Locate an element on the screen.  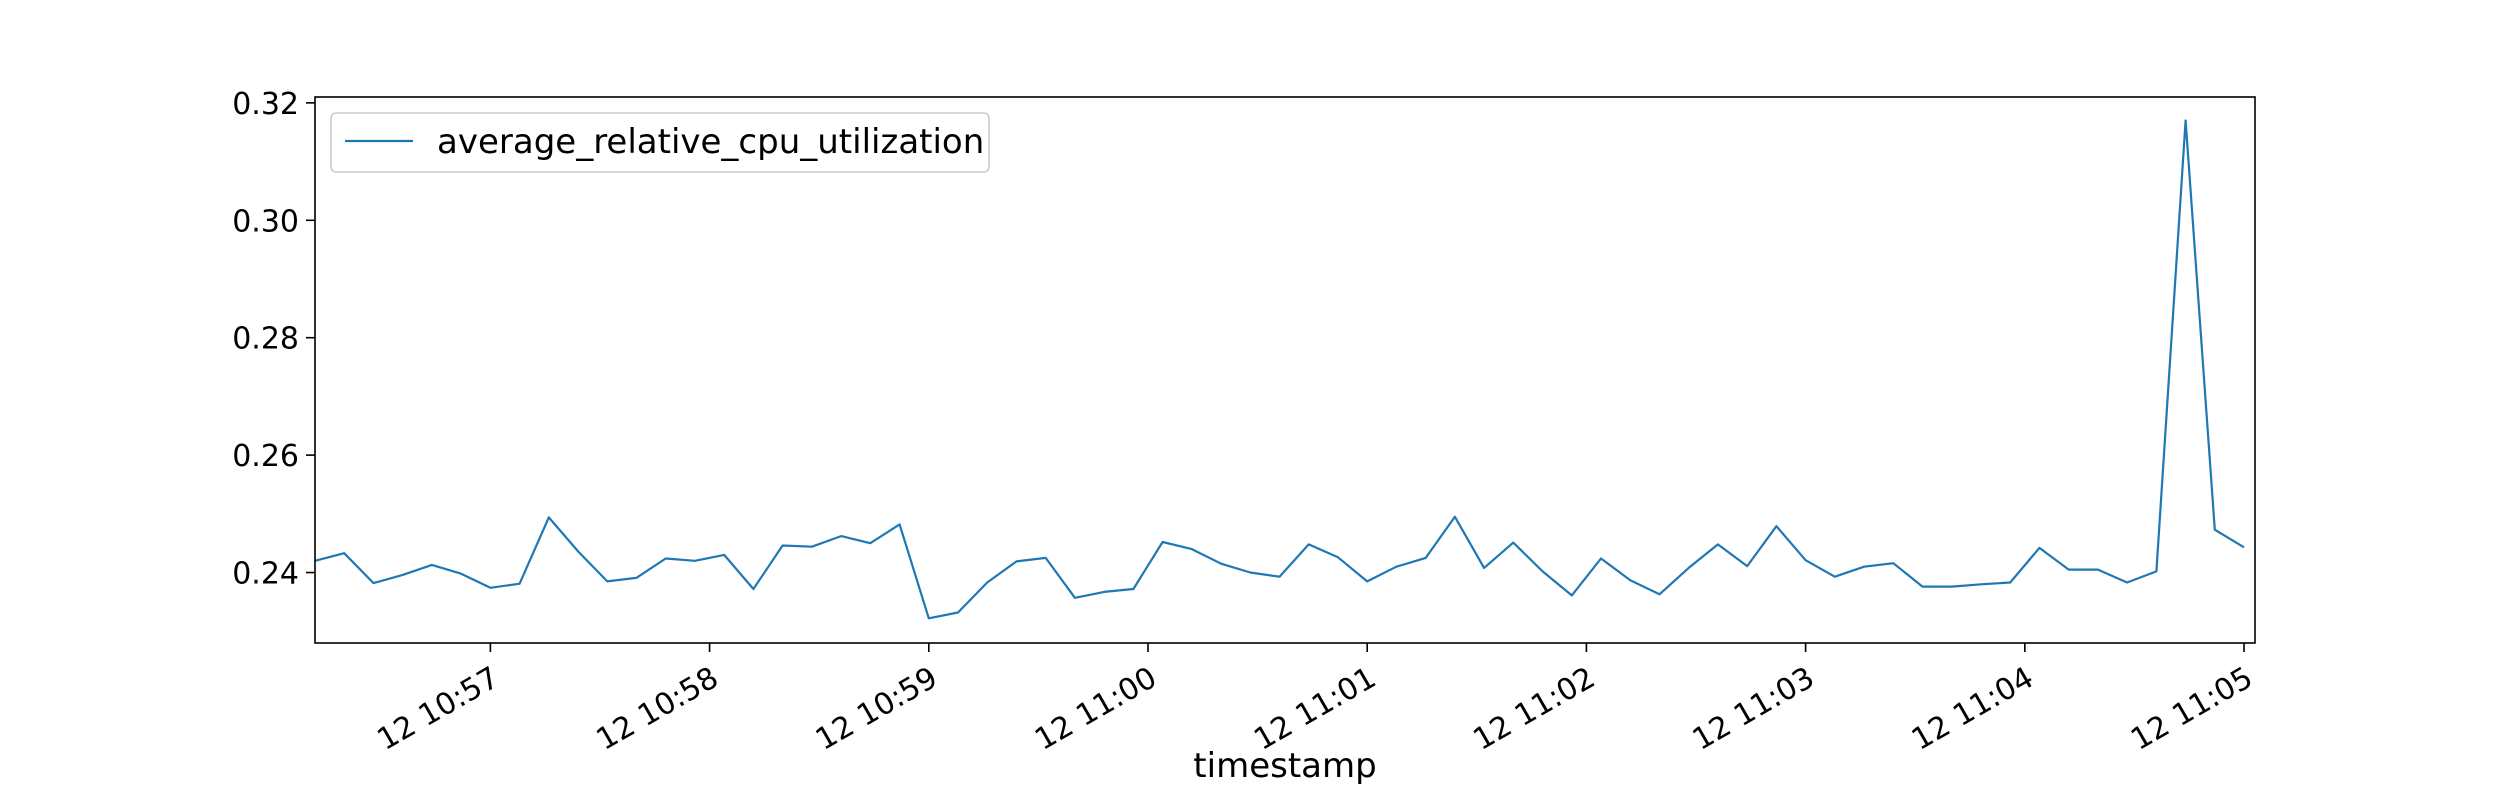
legend: average_relative_cpu_utilization is located at coordinates (660, 142).